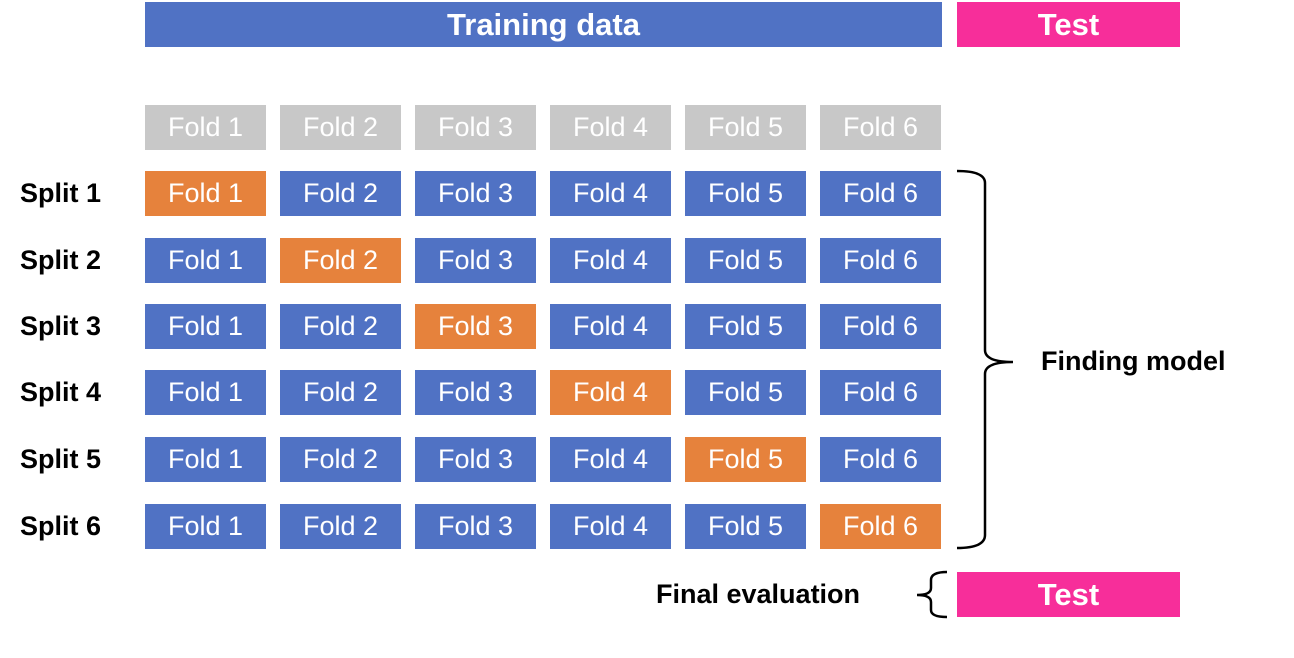  What do you see at coordinates (61, 392) in the screenshot?
I see `split-label-4: Split 4` at bounding box center [61, 392].